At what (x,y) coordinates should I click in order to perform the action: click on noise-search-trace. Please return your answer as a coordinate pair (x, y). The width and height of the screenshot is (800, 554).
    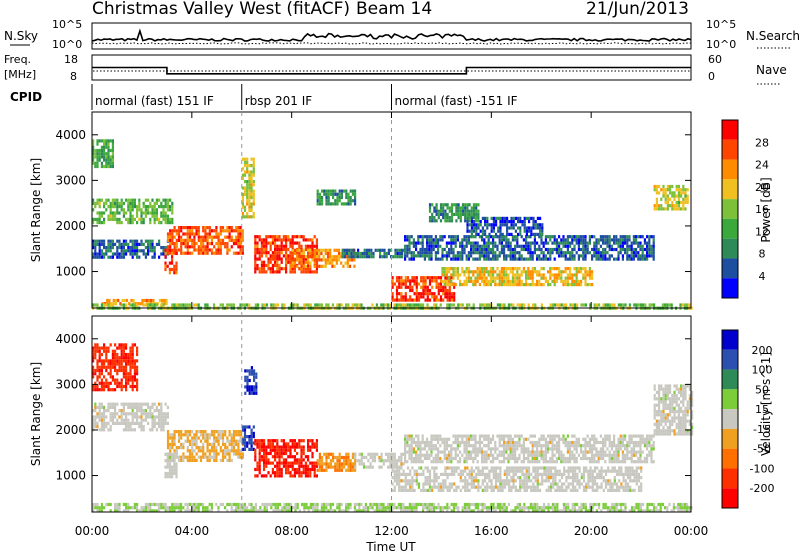
    Looking at the image, I should click on (391, 43).